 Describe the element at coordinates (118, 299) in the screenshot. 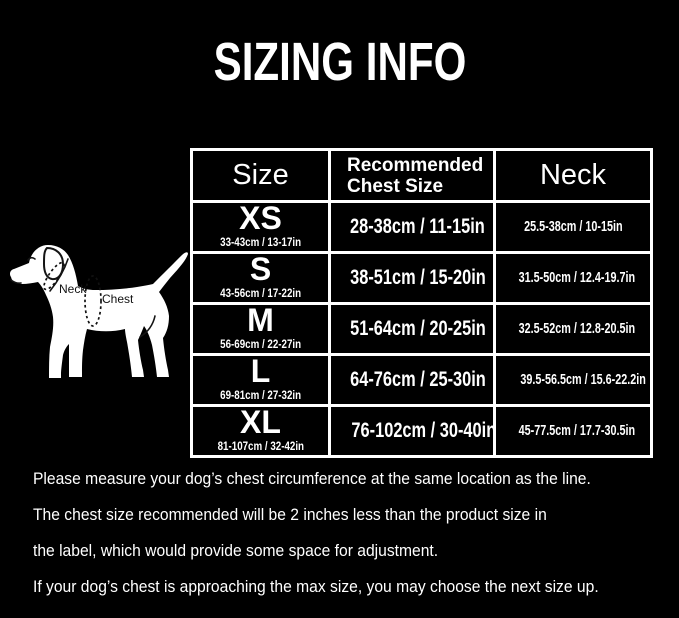

I see `chest-label: Chest` at that location.